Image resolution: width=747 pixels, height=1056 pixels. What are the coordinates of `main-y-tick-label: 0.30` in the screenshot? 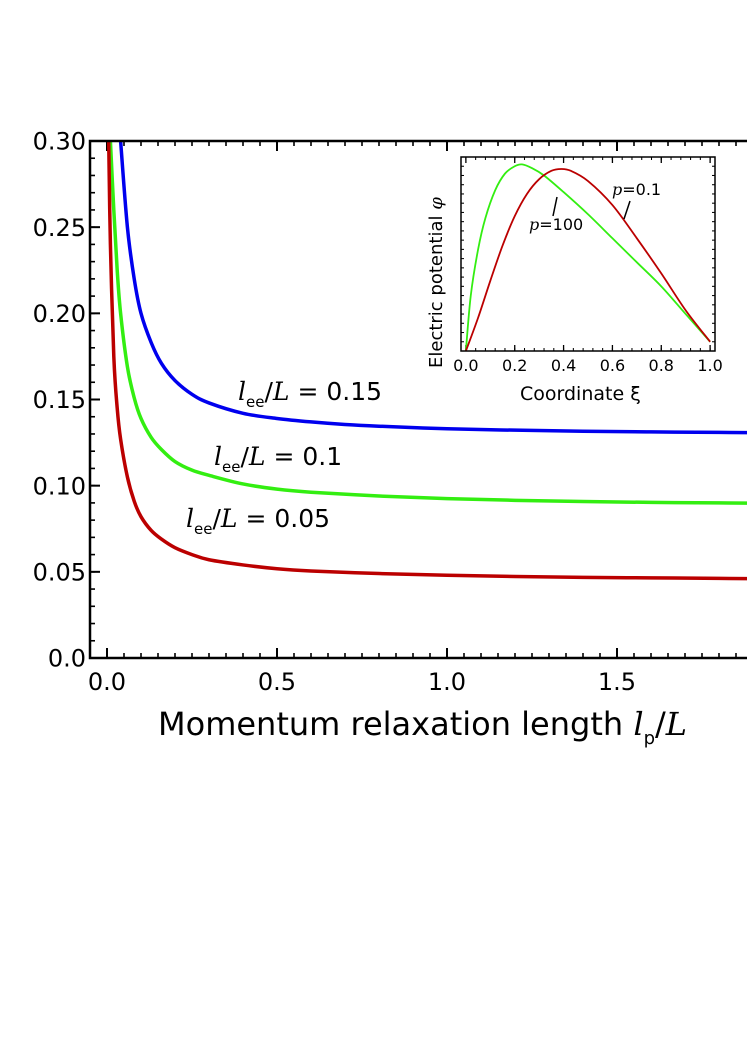 It's located at (59, 142).